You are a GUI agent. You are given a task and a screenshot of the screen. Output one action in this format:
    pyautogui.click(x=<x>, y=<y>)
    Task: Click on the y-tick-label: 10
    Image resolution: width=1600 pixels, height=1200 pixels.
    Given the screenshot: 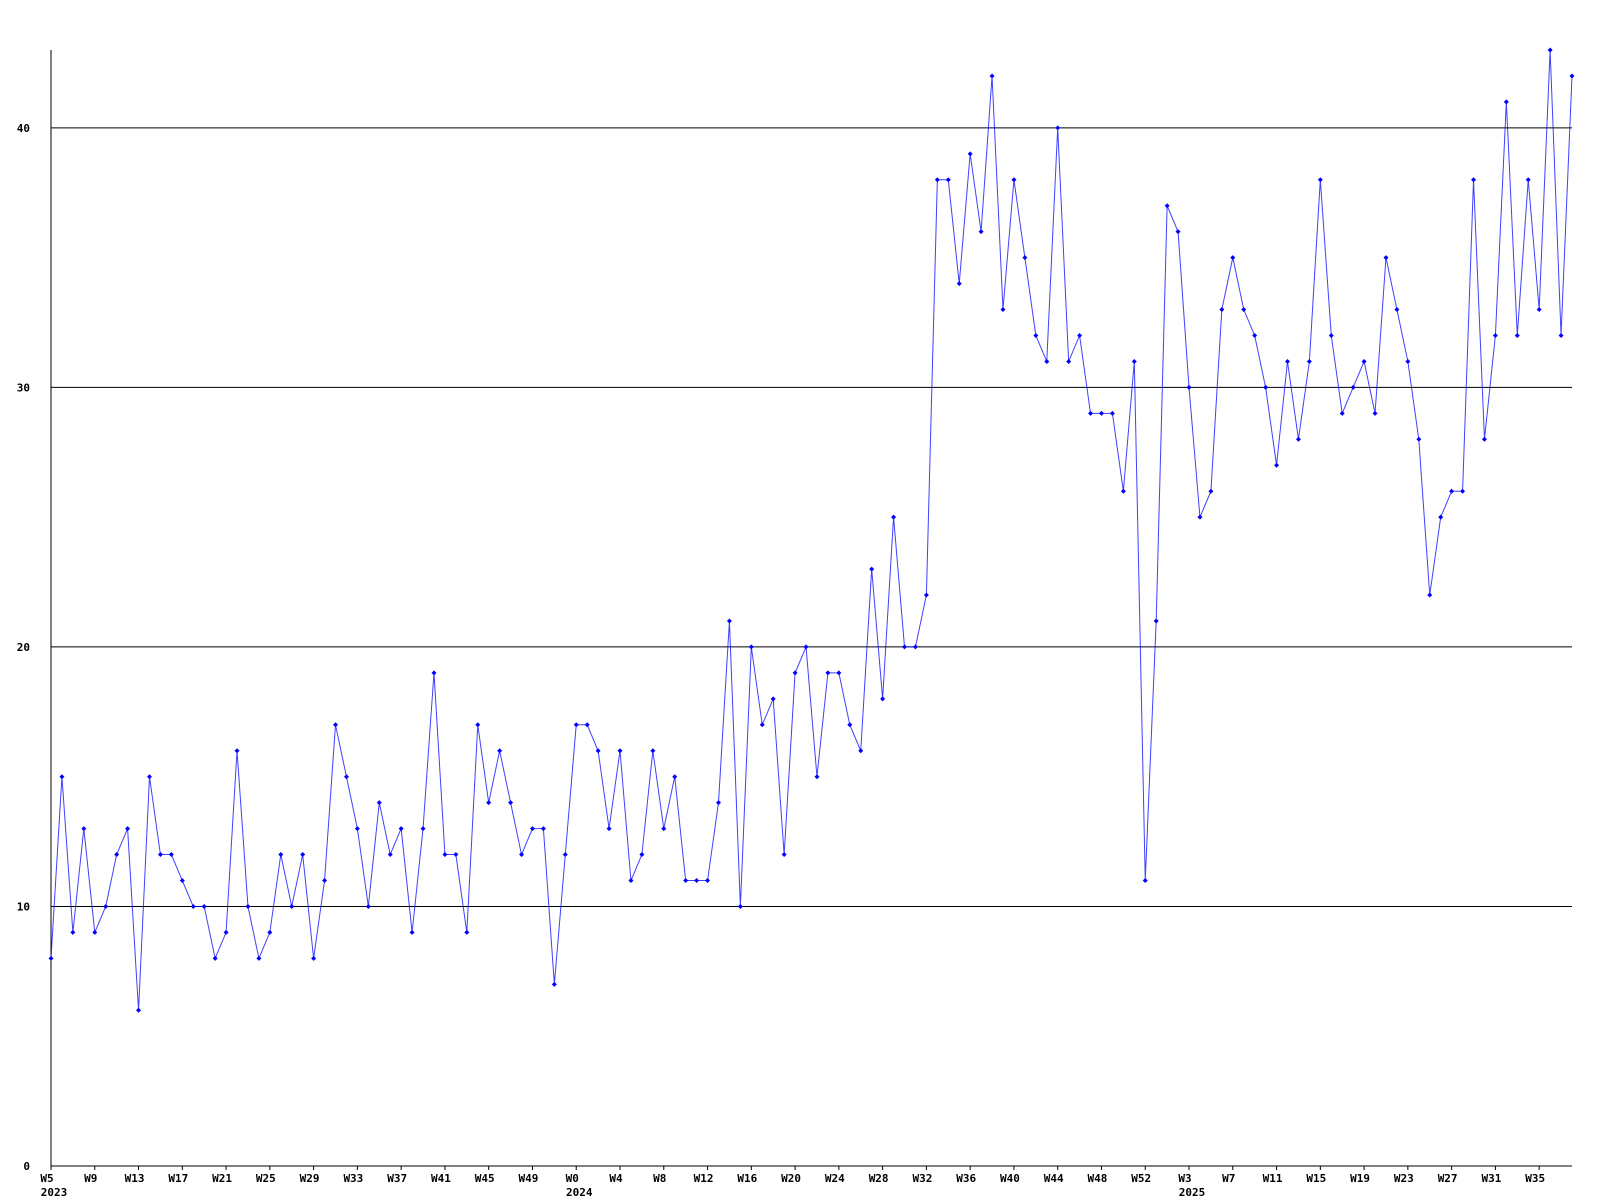 What is the action you would take?
    pyautogui.click(x=23, y=906)
    